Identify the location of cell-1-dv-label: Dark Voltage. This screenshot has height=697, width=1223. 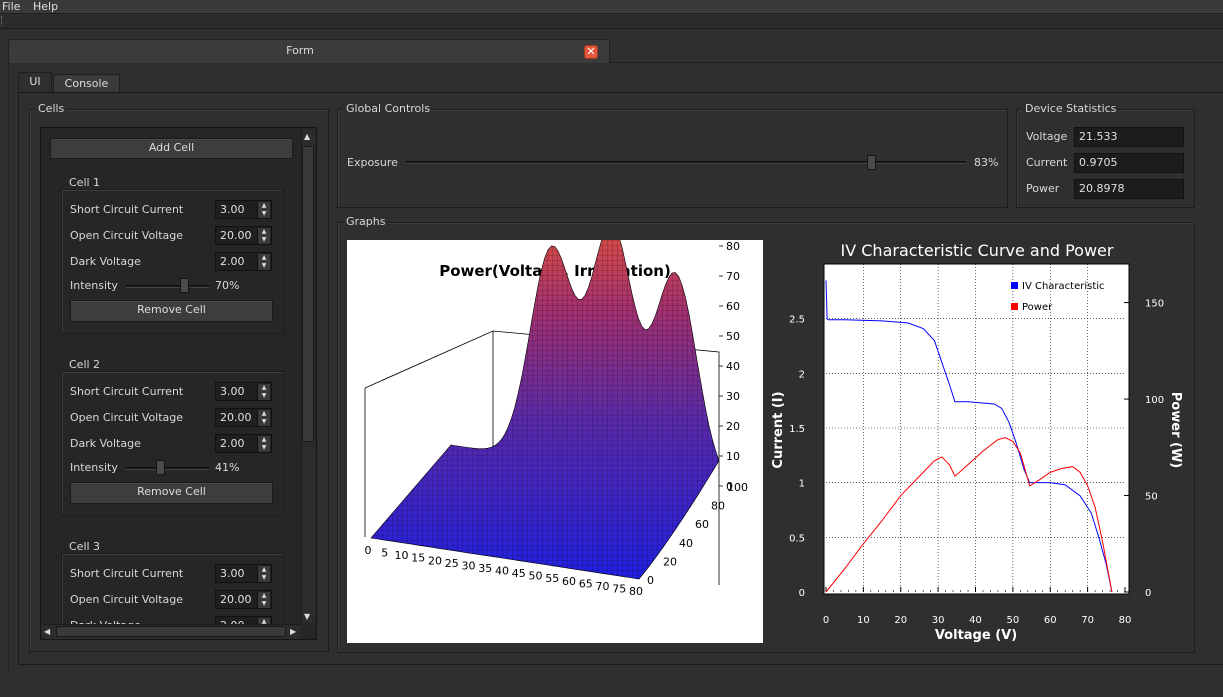
(105, 261).